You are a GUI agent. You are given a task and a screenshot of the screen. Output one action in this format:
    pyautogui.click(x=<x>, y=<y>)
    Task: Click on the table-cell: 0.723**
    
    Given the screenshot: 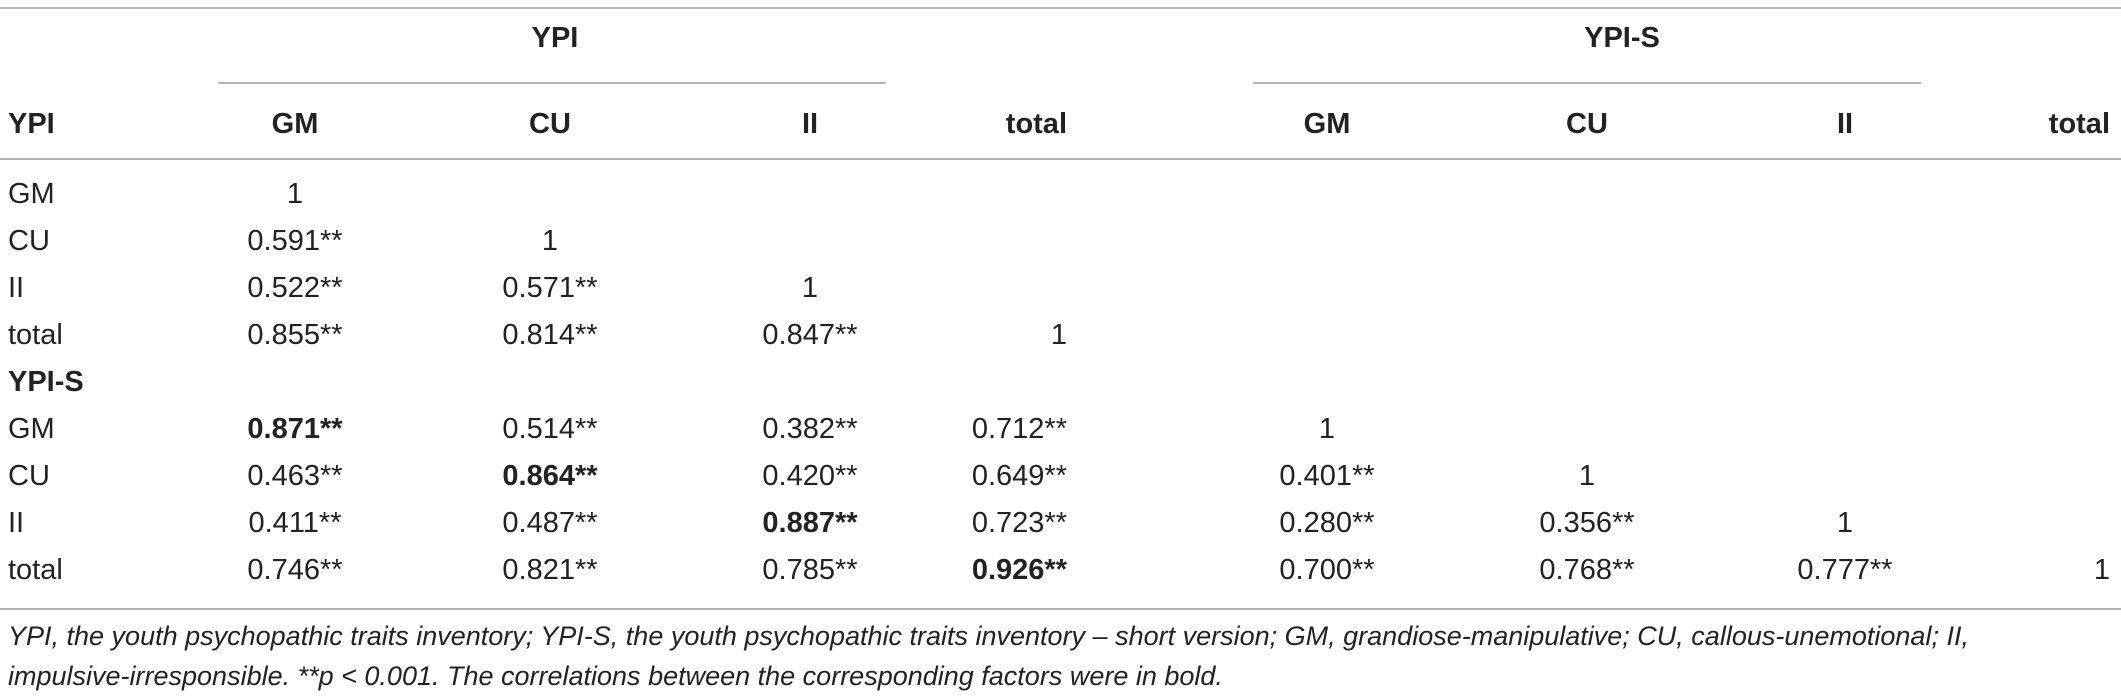 What is the action you would take?
    pyautogui.click(x=1019, y=523)
    